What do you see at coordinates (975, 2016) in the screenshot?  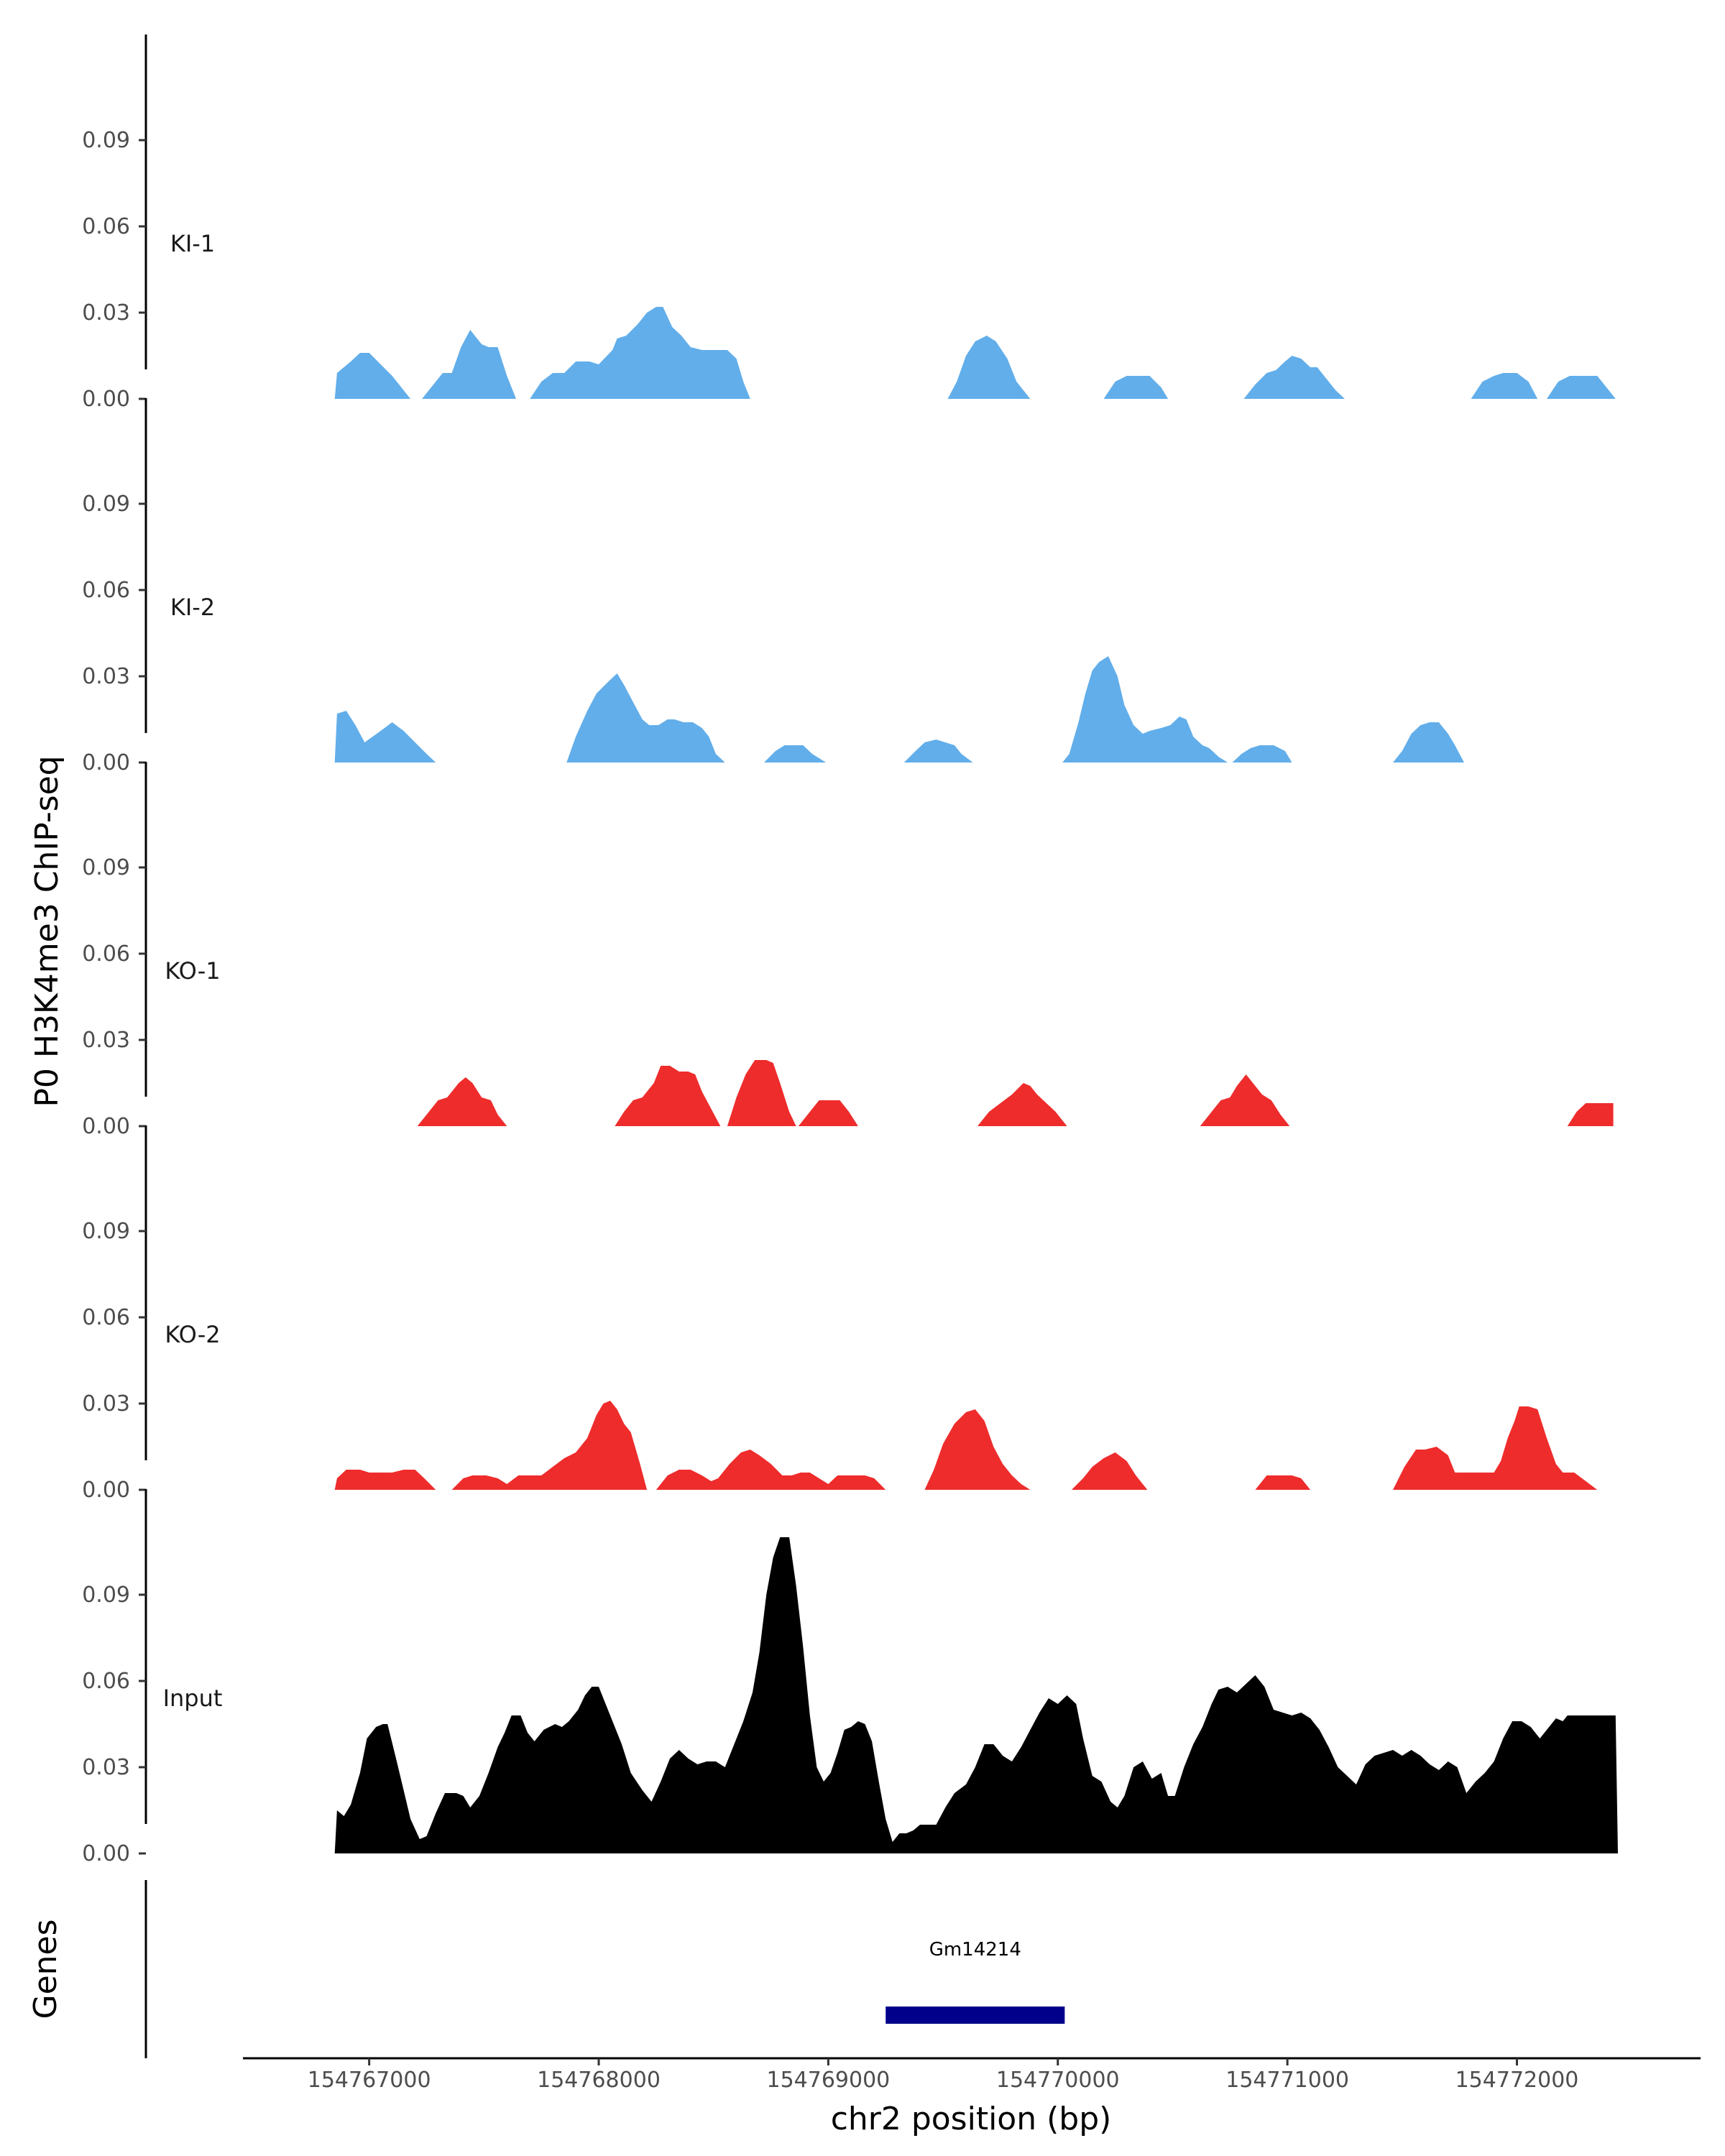 I see `gene-body-gm14214` at bounding box center [975, 2016].